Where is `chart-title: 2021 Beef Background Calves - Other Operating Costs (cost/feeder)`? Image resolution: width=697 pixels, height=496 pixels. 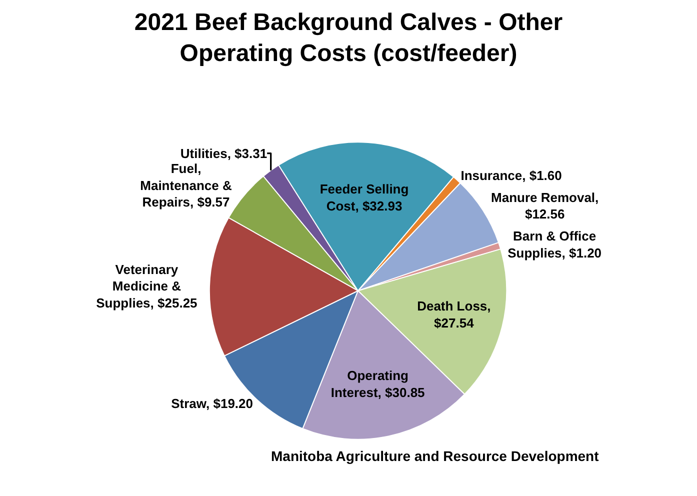 chart-title: 2021 Beef Background Calves - Other Operating Costs (cost/feeder) is located at coordinates (348, 37).